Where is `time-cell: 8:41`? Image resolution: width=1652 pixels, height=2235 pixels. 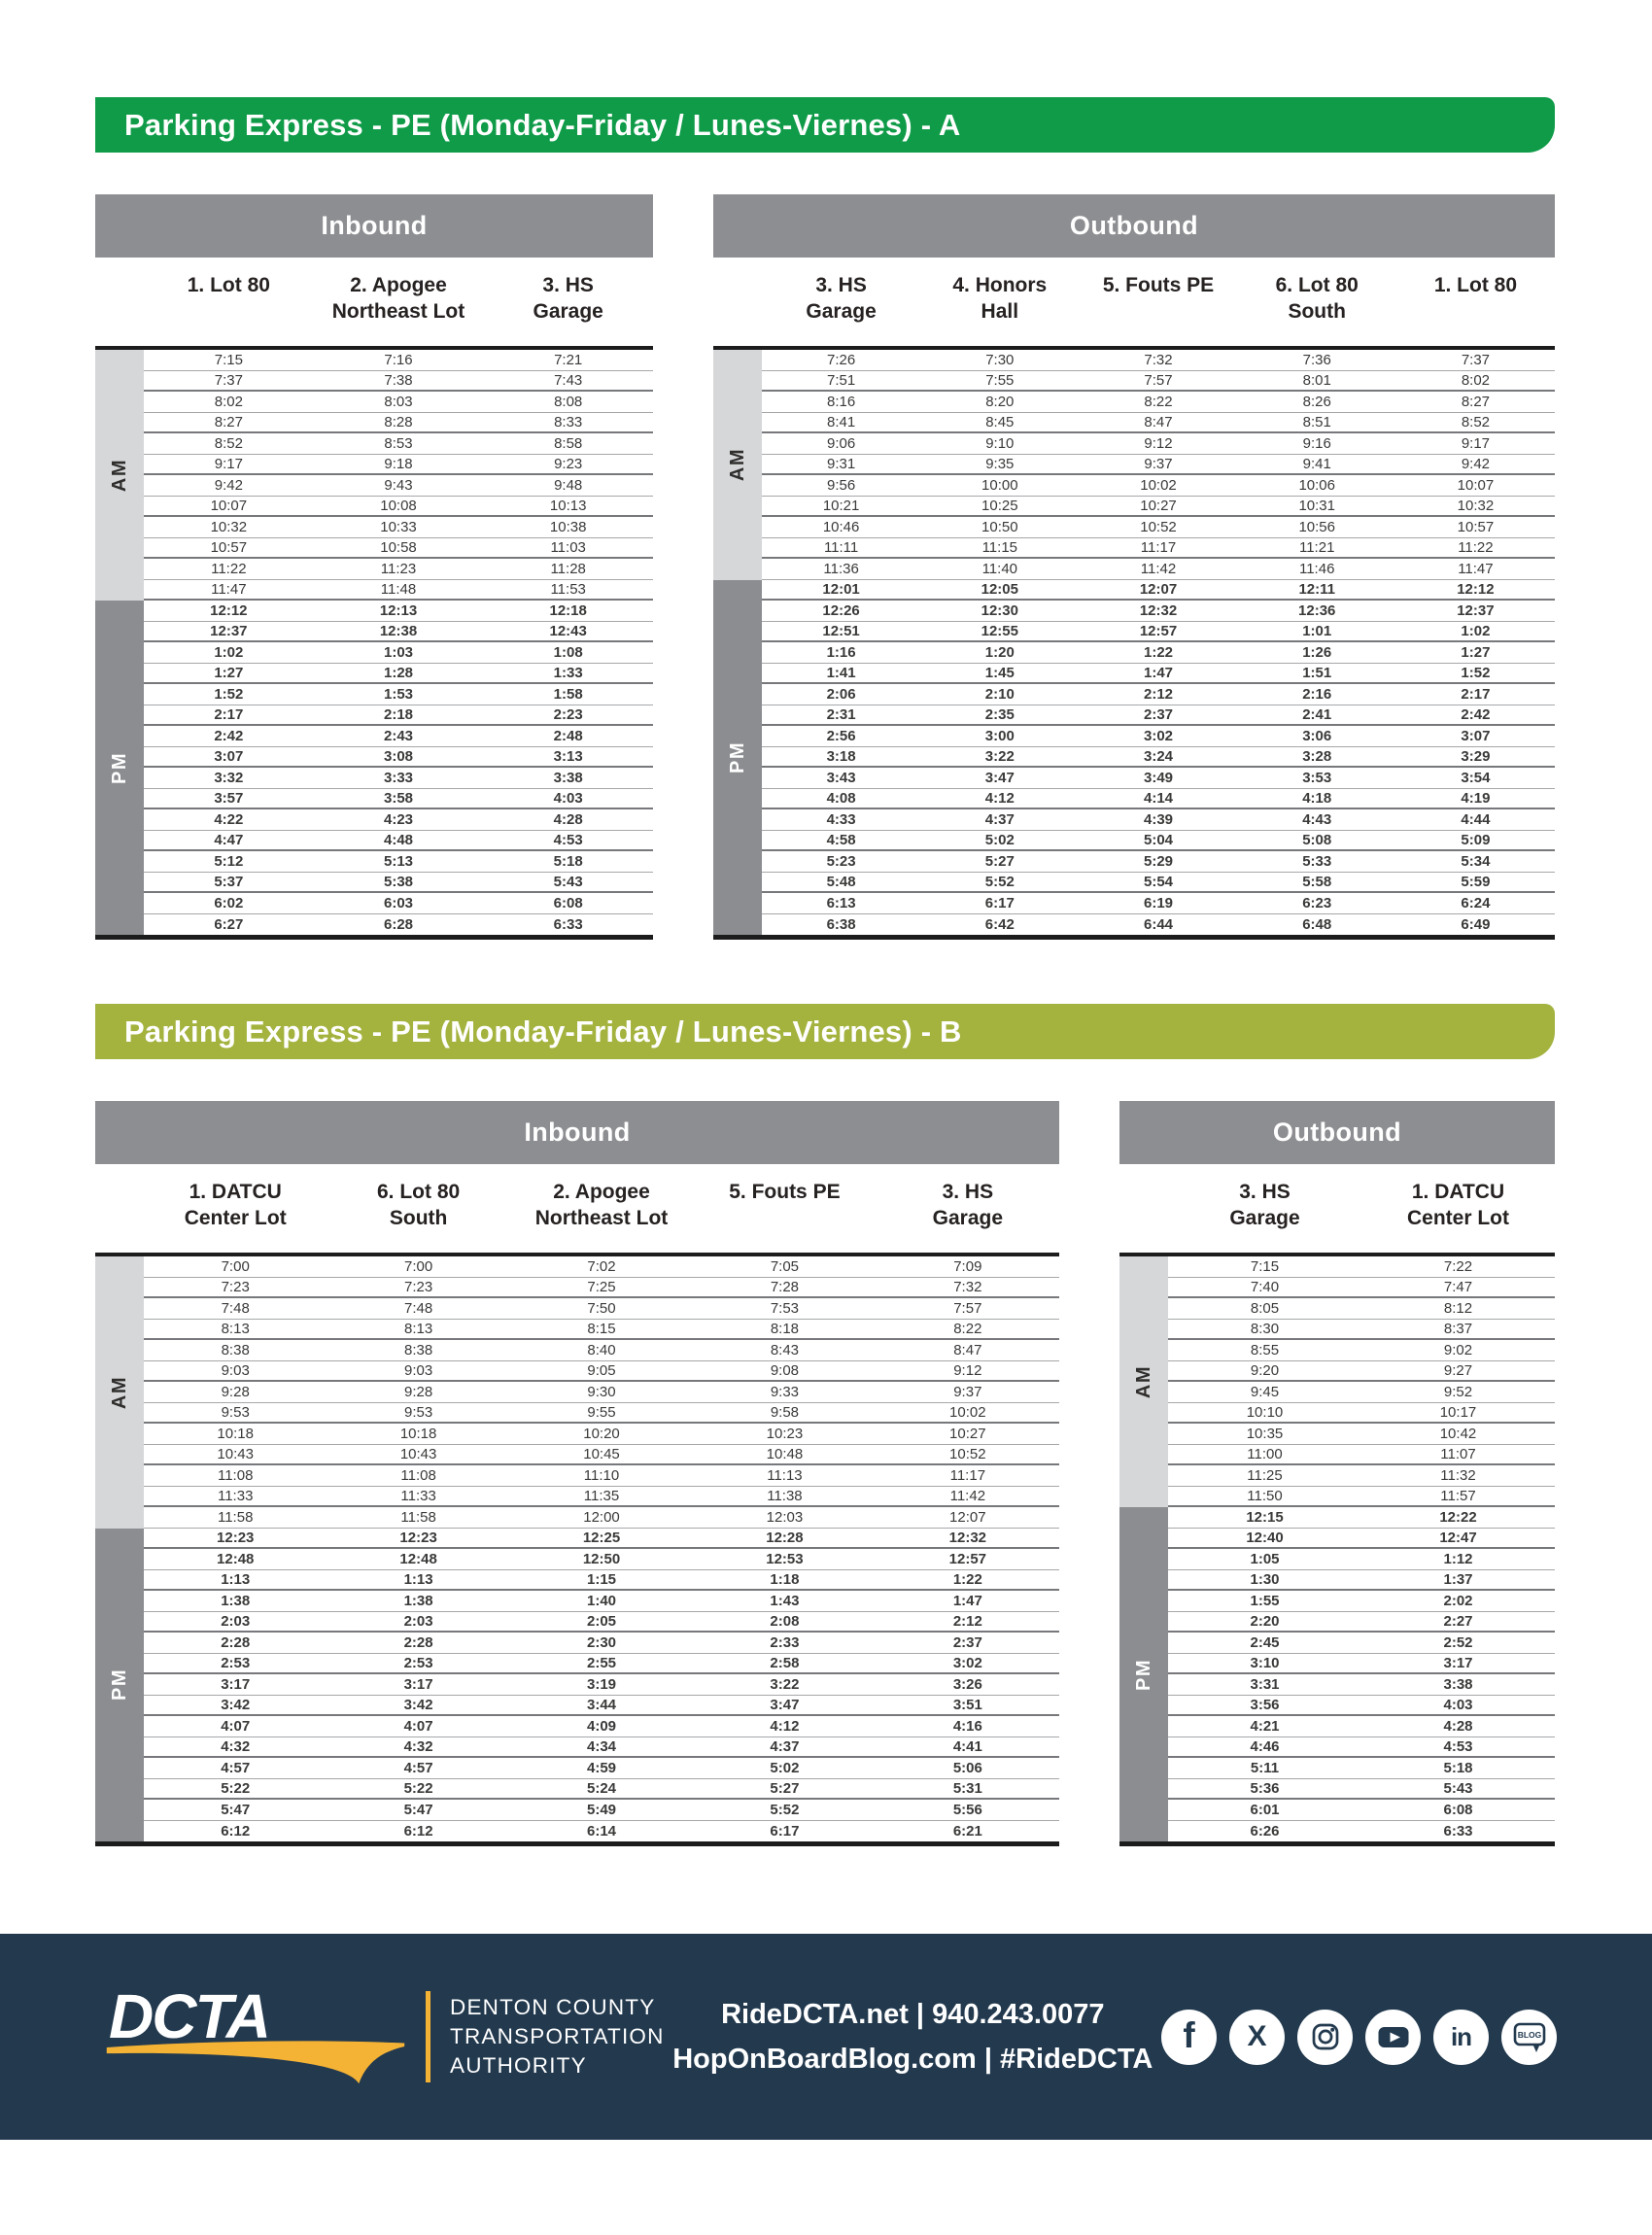 time-cell: 8:41 is located at coordinates (842, 422).